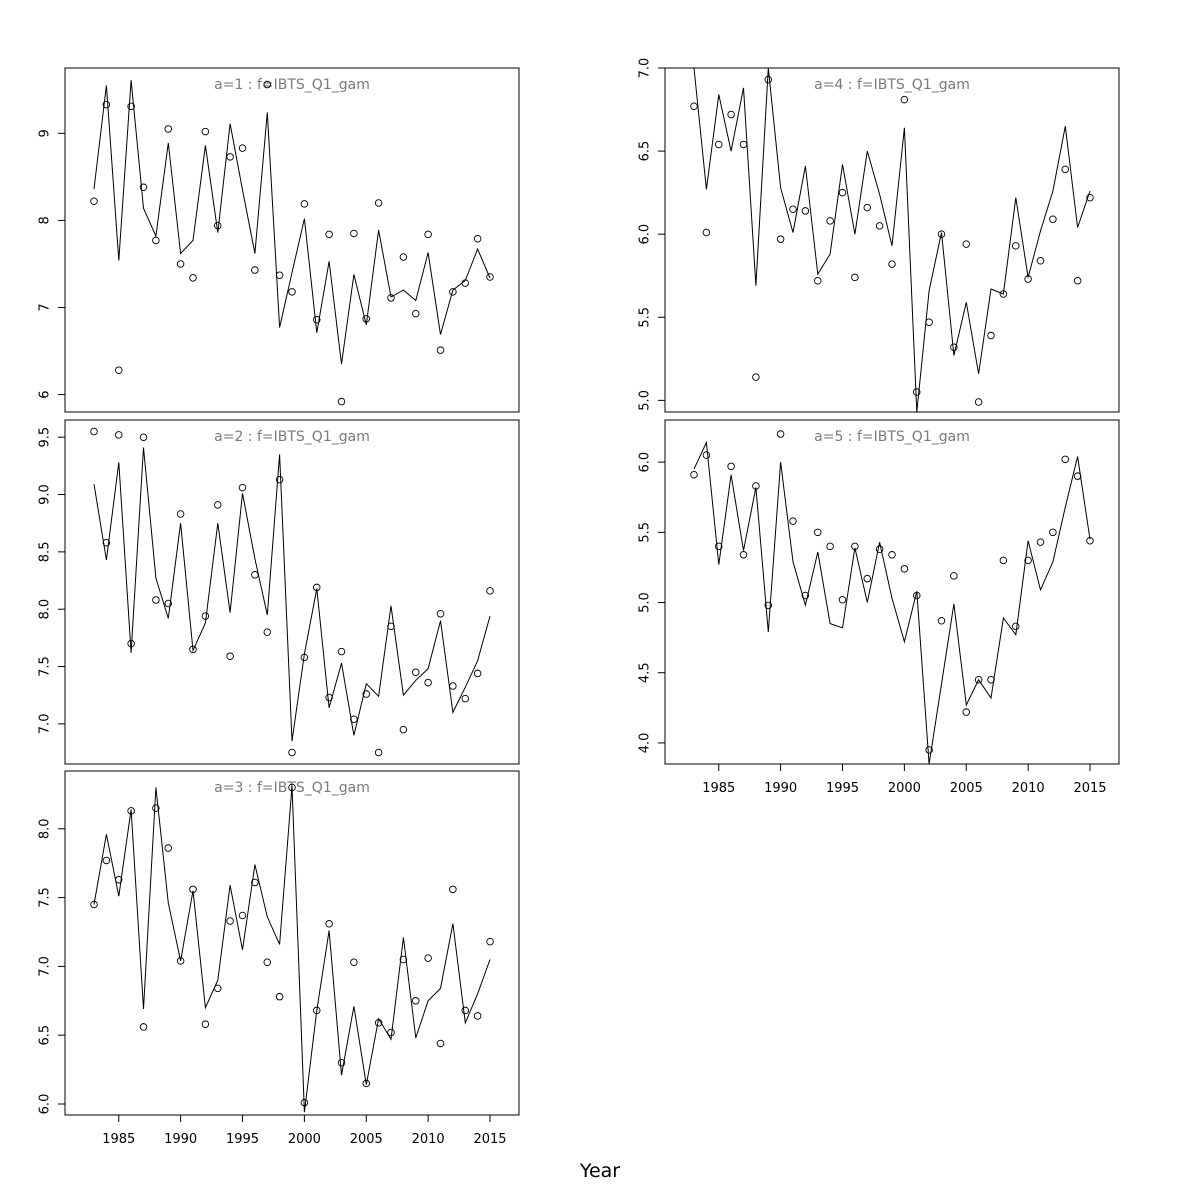 This screenshot has height=1204, width=1200. Describe the element at coordinates (645, 400) in the screenshot. I see `y-tick-label: 5.0` at that location.